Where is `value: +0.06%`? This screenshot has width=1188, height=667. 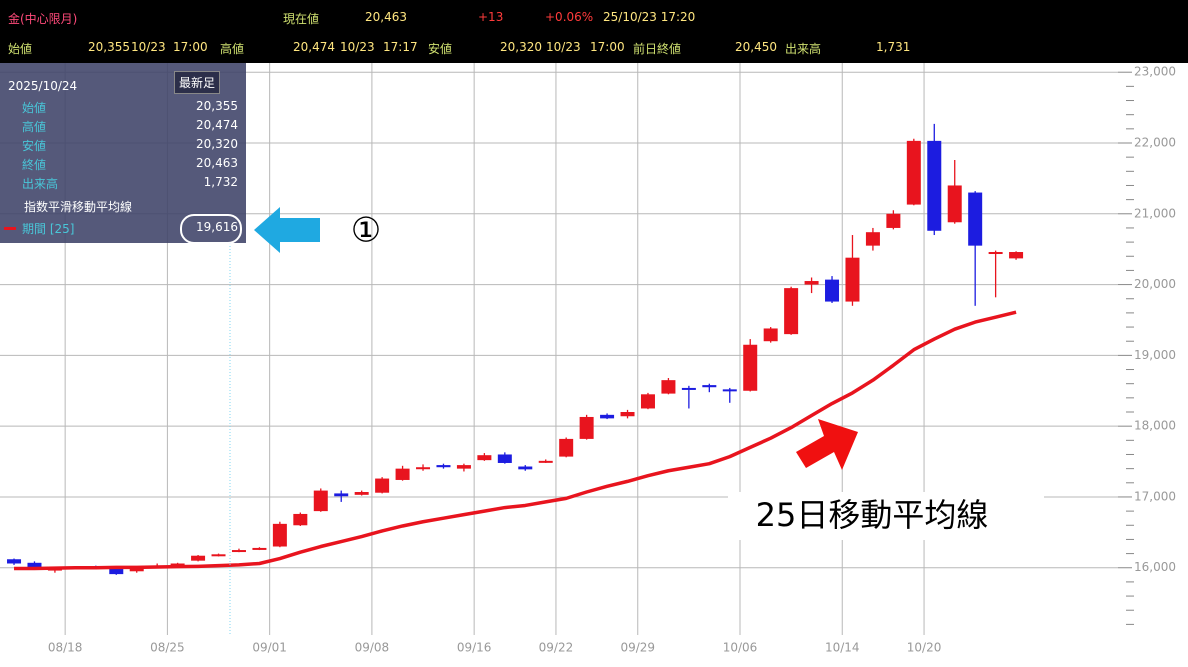
value: +0.06% is located at coordinates (569, 17).